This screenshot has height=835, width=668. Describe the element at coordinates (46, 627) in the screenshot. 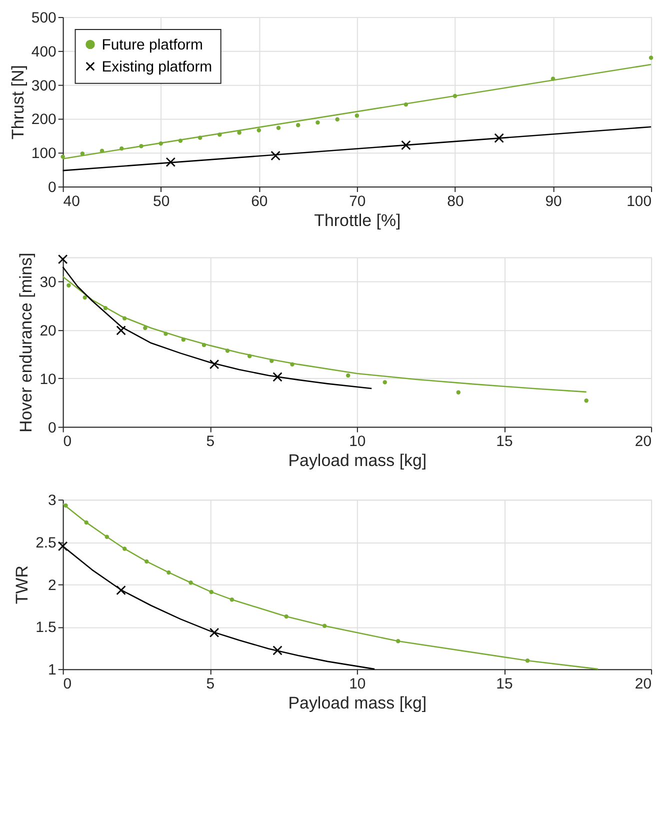

I see `y-tick-label: 1.5` at that location.